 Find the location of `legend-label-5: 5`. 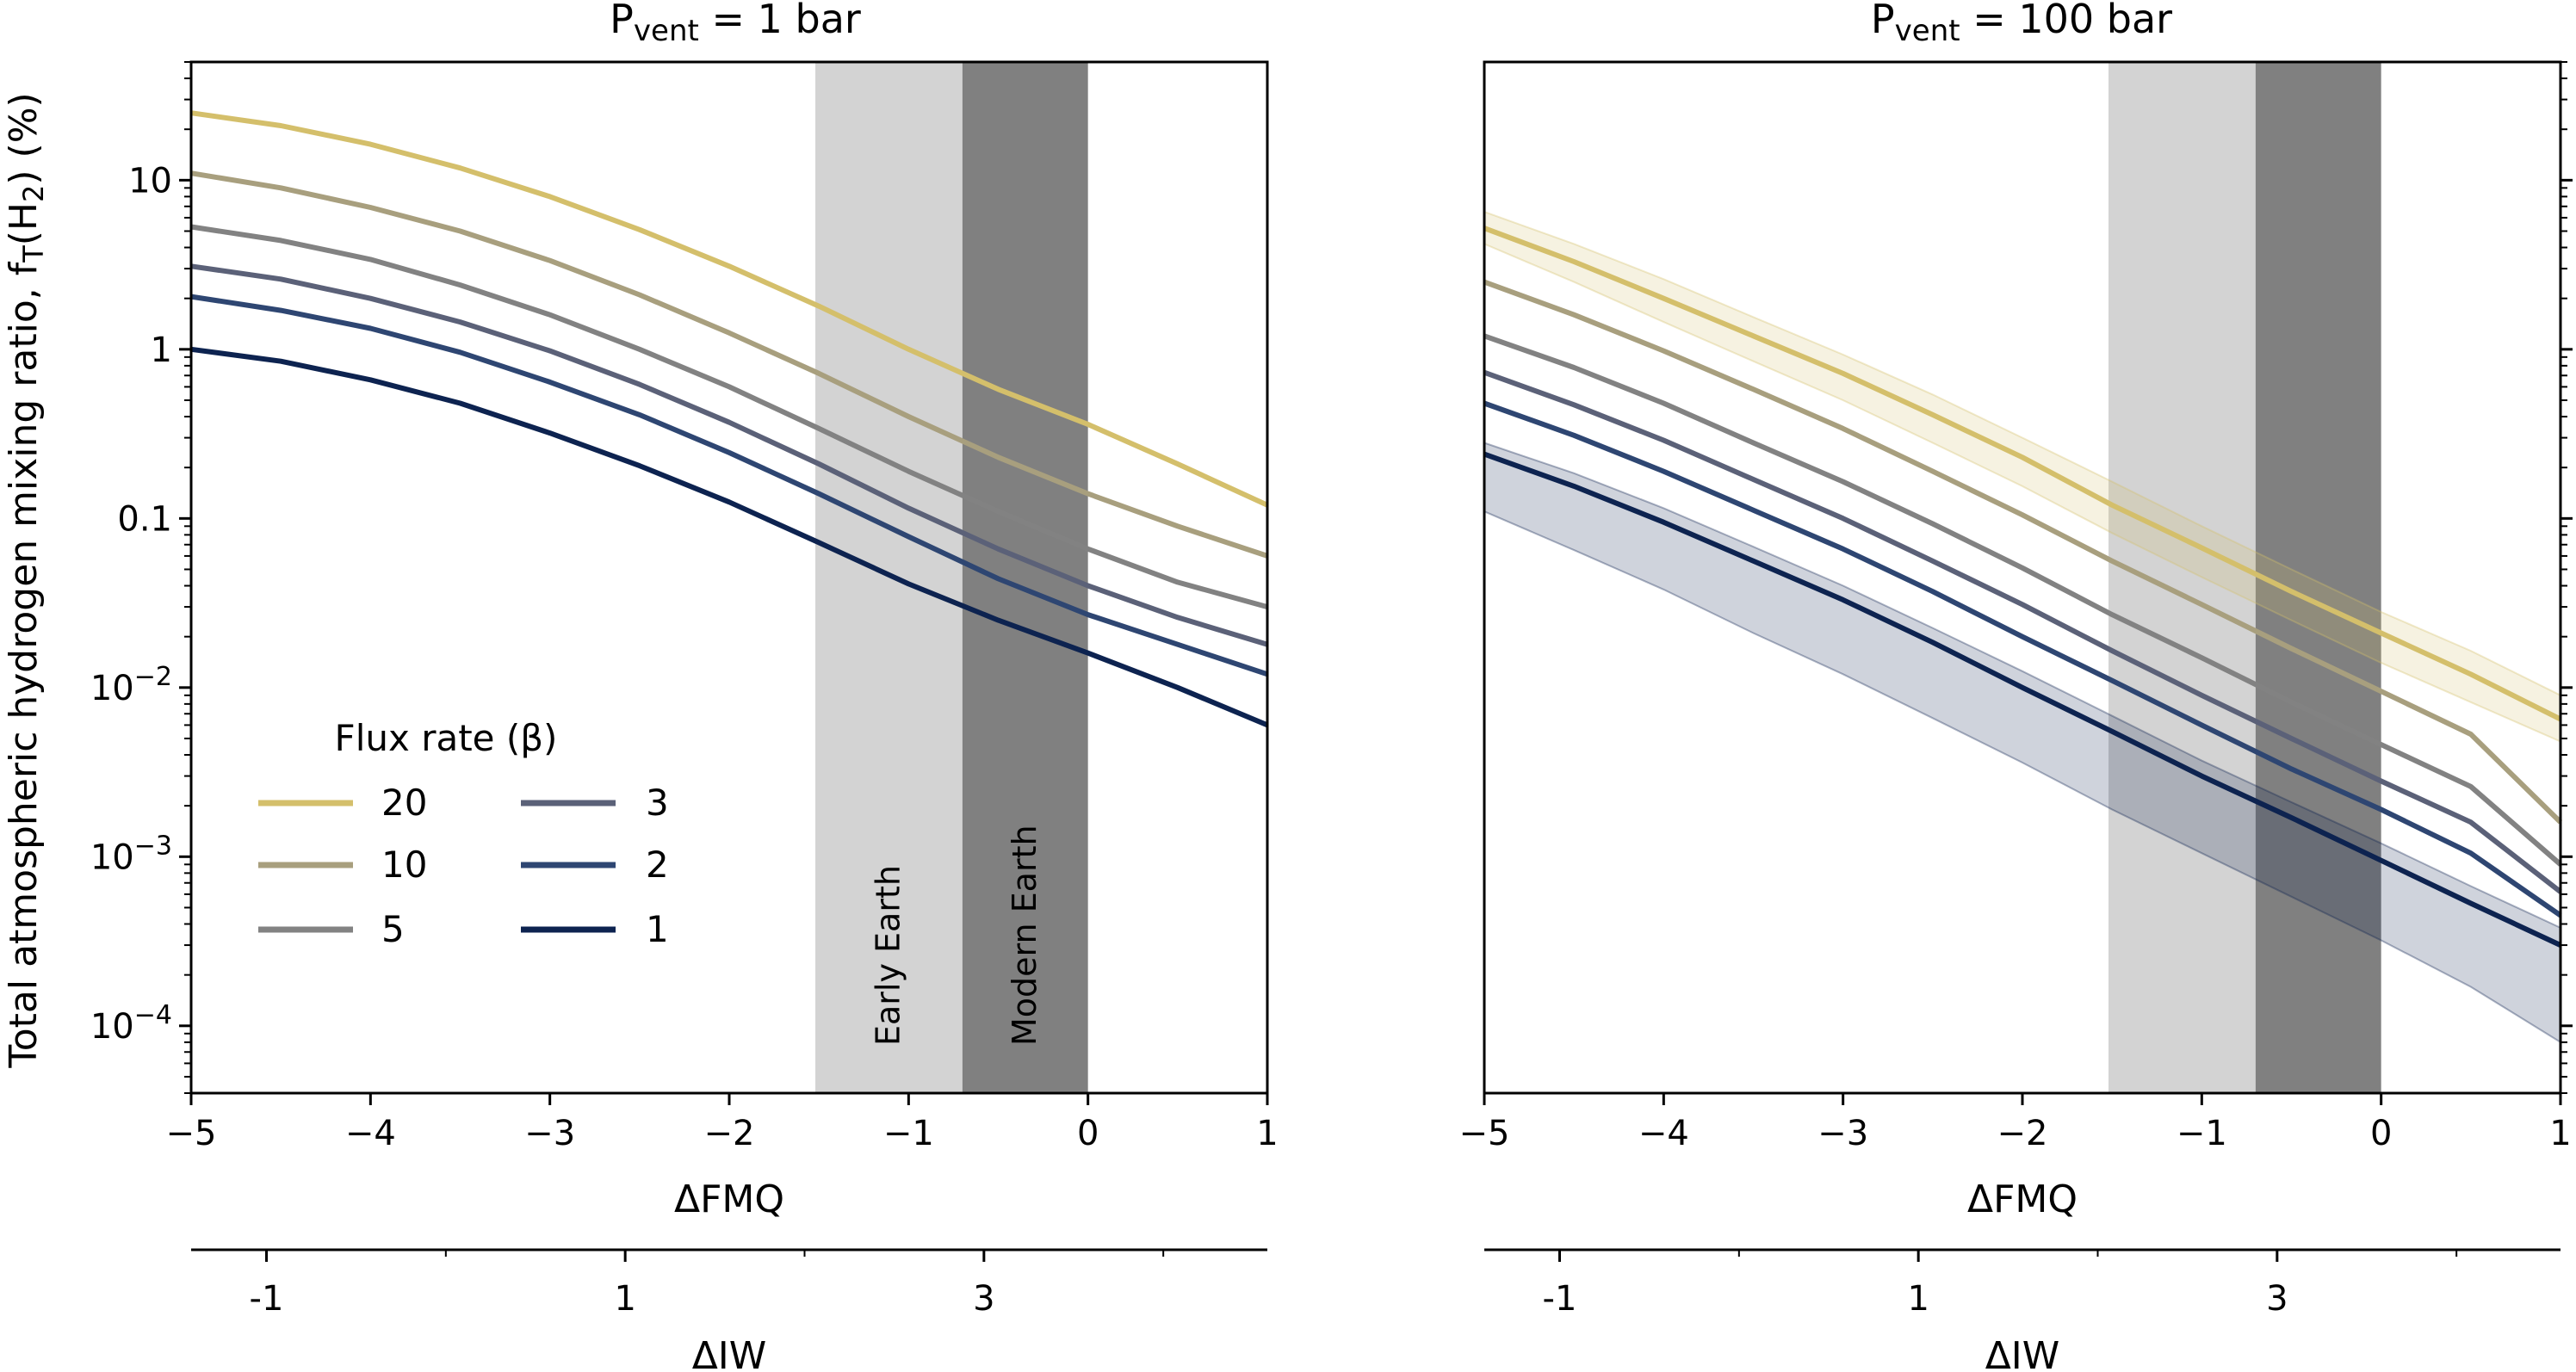

legend-label-5: 5 is located at coordinates (393, 929).